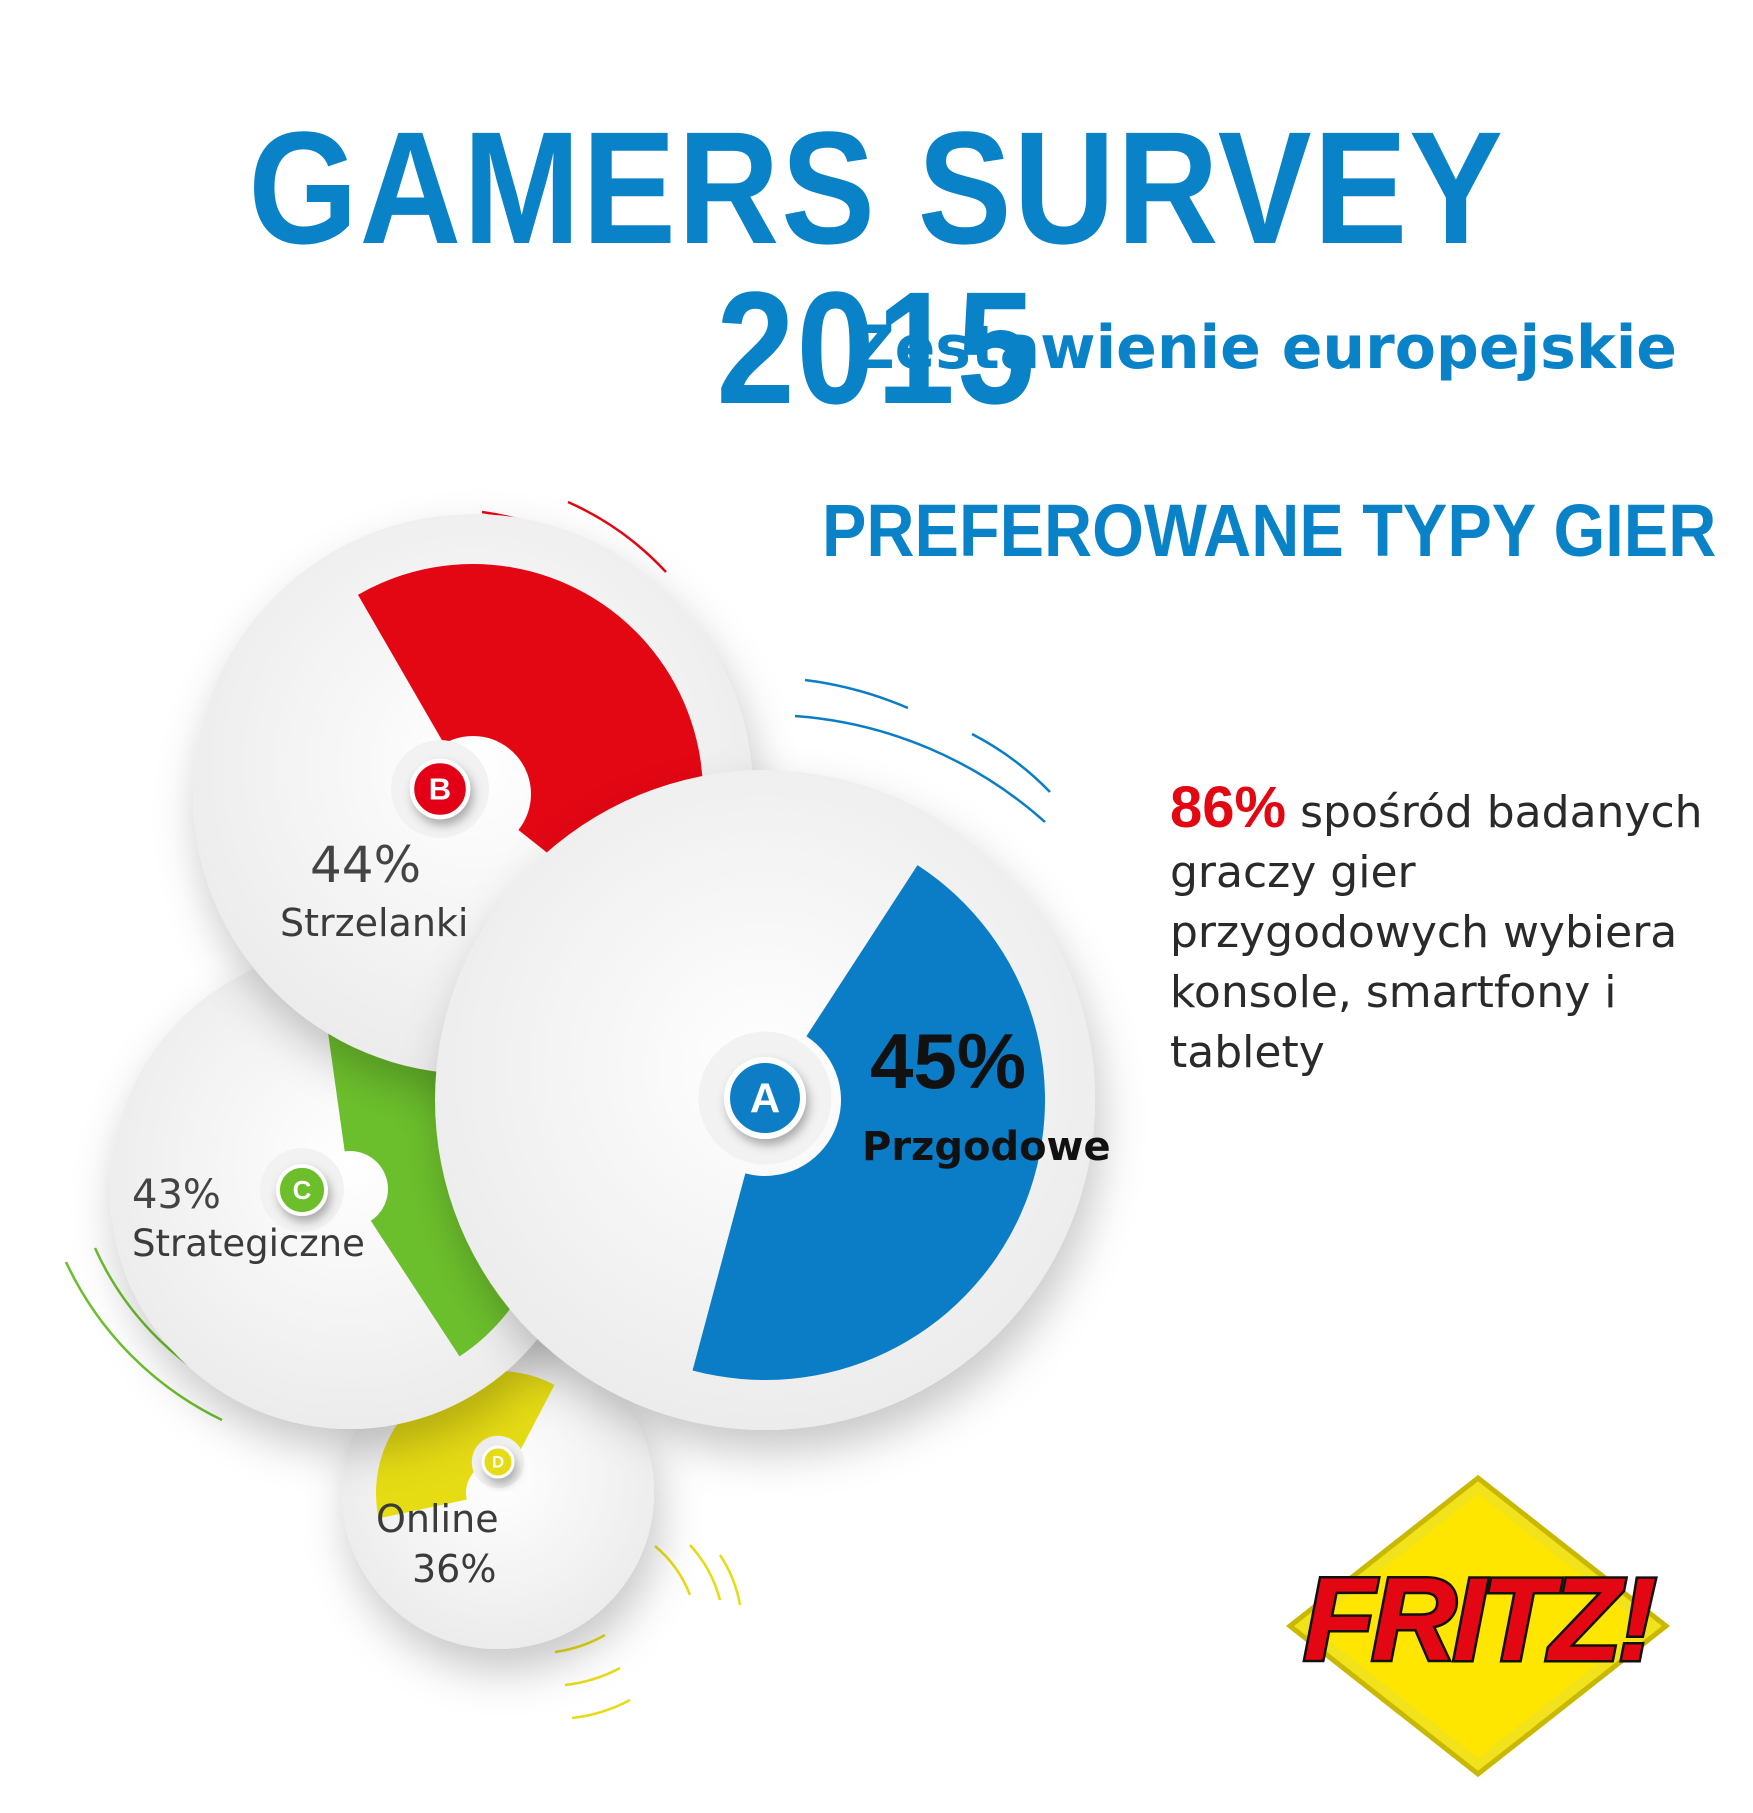 Image resolution: width=1753 pixels, height=1813 pixels. What do you see at coordinates (365, 865) in the screenshot?
I see `value-label-b: 44%` at bounding box center [365, 865].